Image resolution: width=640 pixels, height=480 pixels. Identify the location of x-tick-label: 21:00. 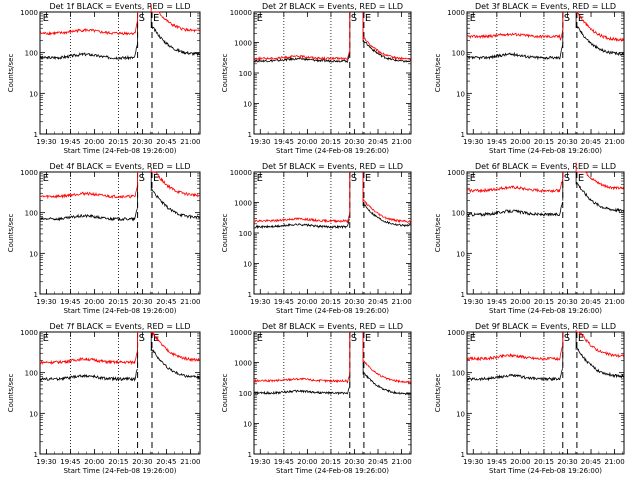
(401, 462).